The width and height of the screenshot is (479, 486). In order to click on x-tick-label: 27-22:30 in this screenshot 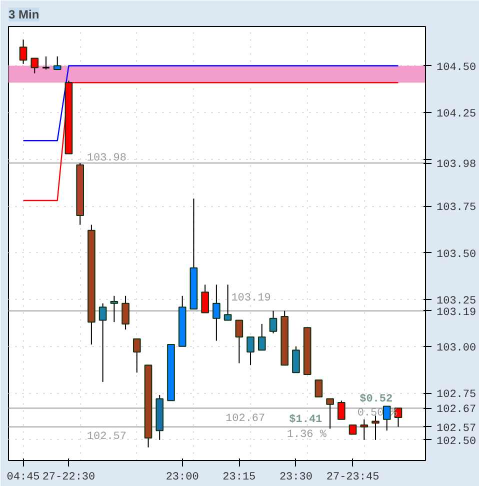, I will do `click(69, 478)`.